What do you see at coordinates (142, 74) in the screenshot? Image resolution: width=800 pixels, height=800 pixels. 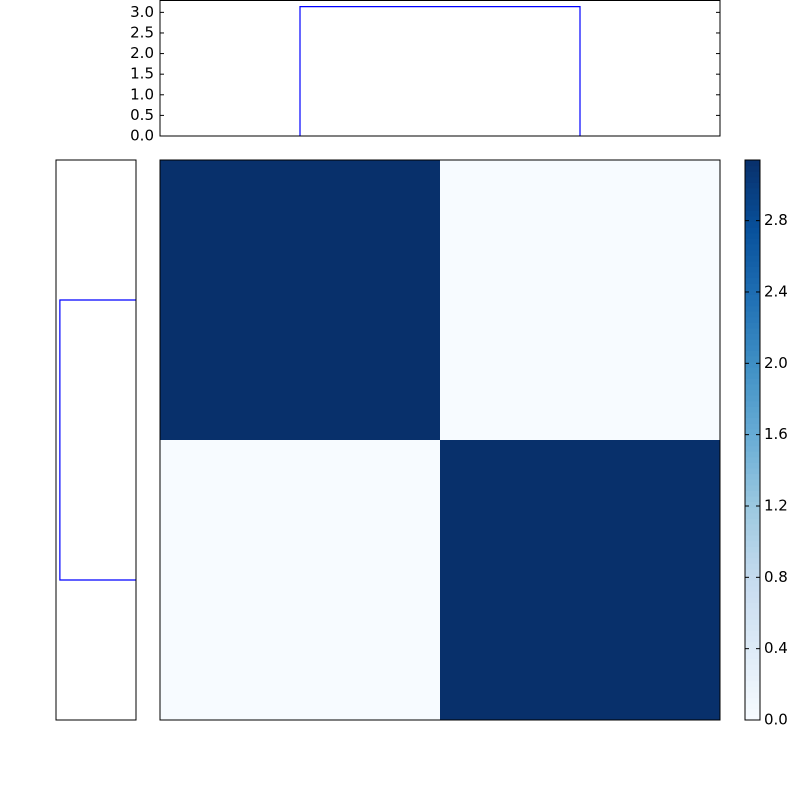 I see `top-ytick-label: 1.5` at bounding box center [142, 74].